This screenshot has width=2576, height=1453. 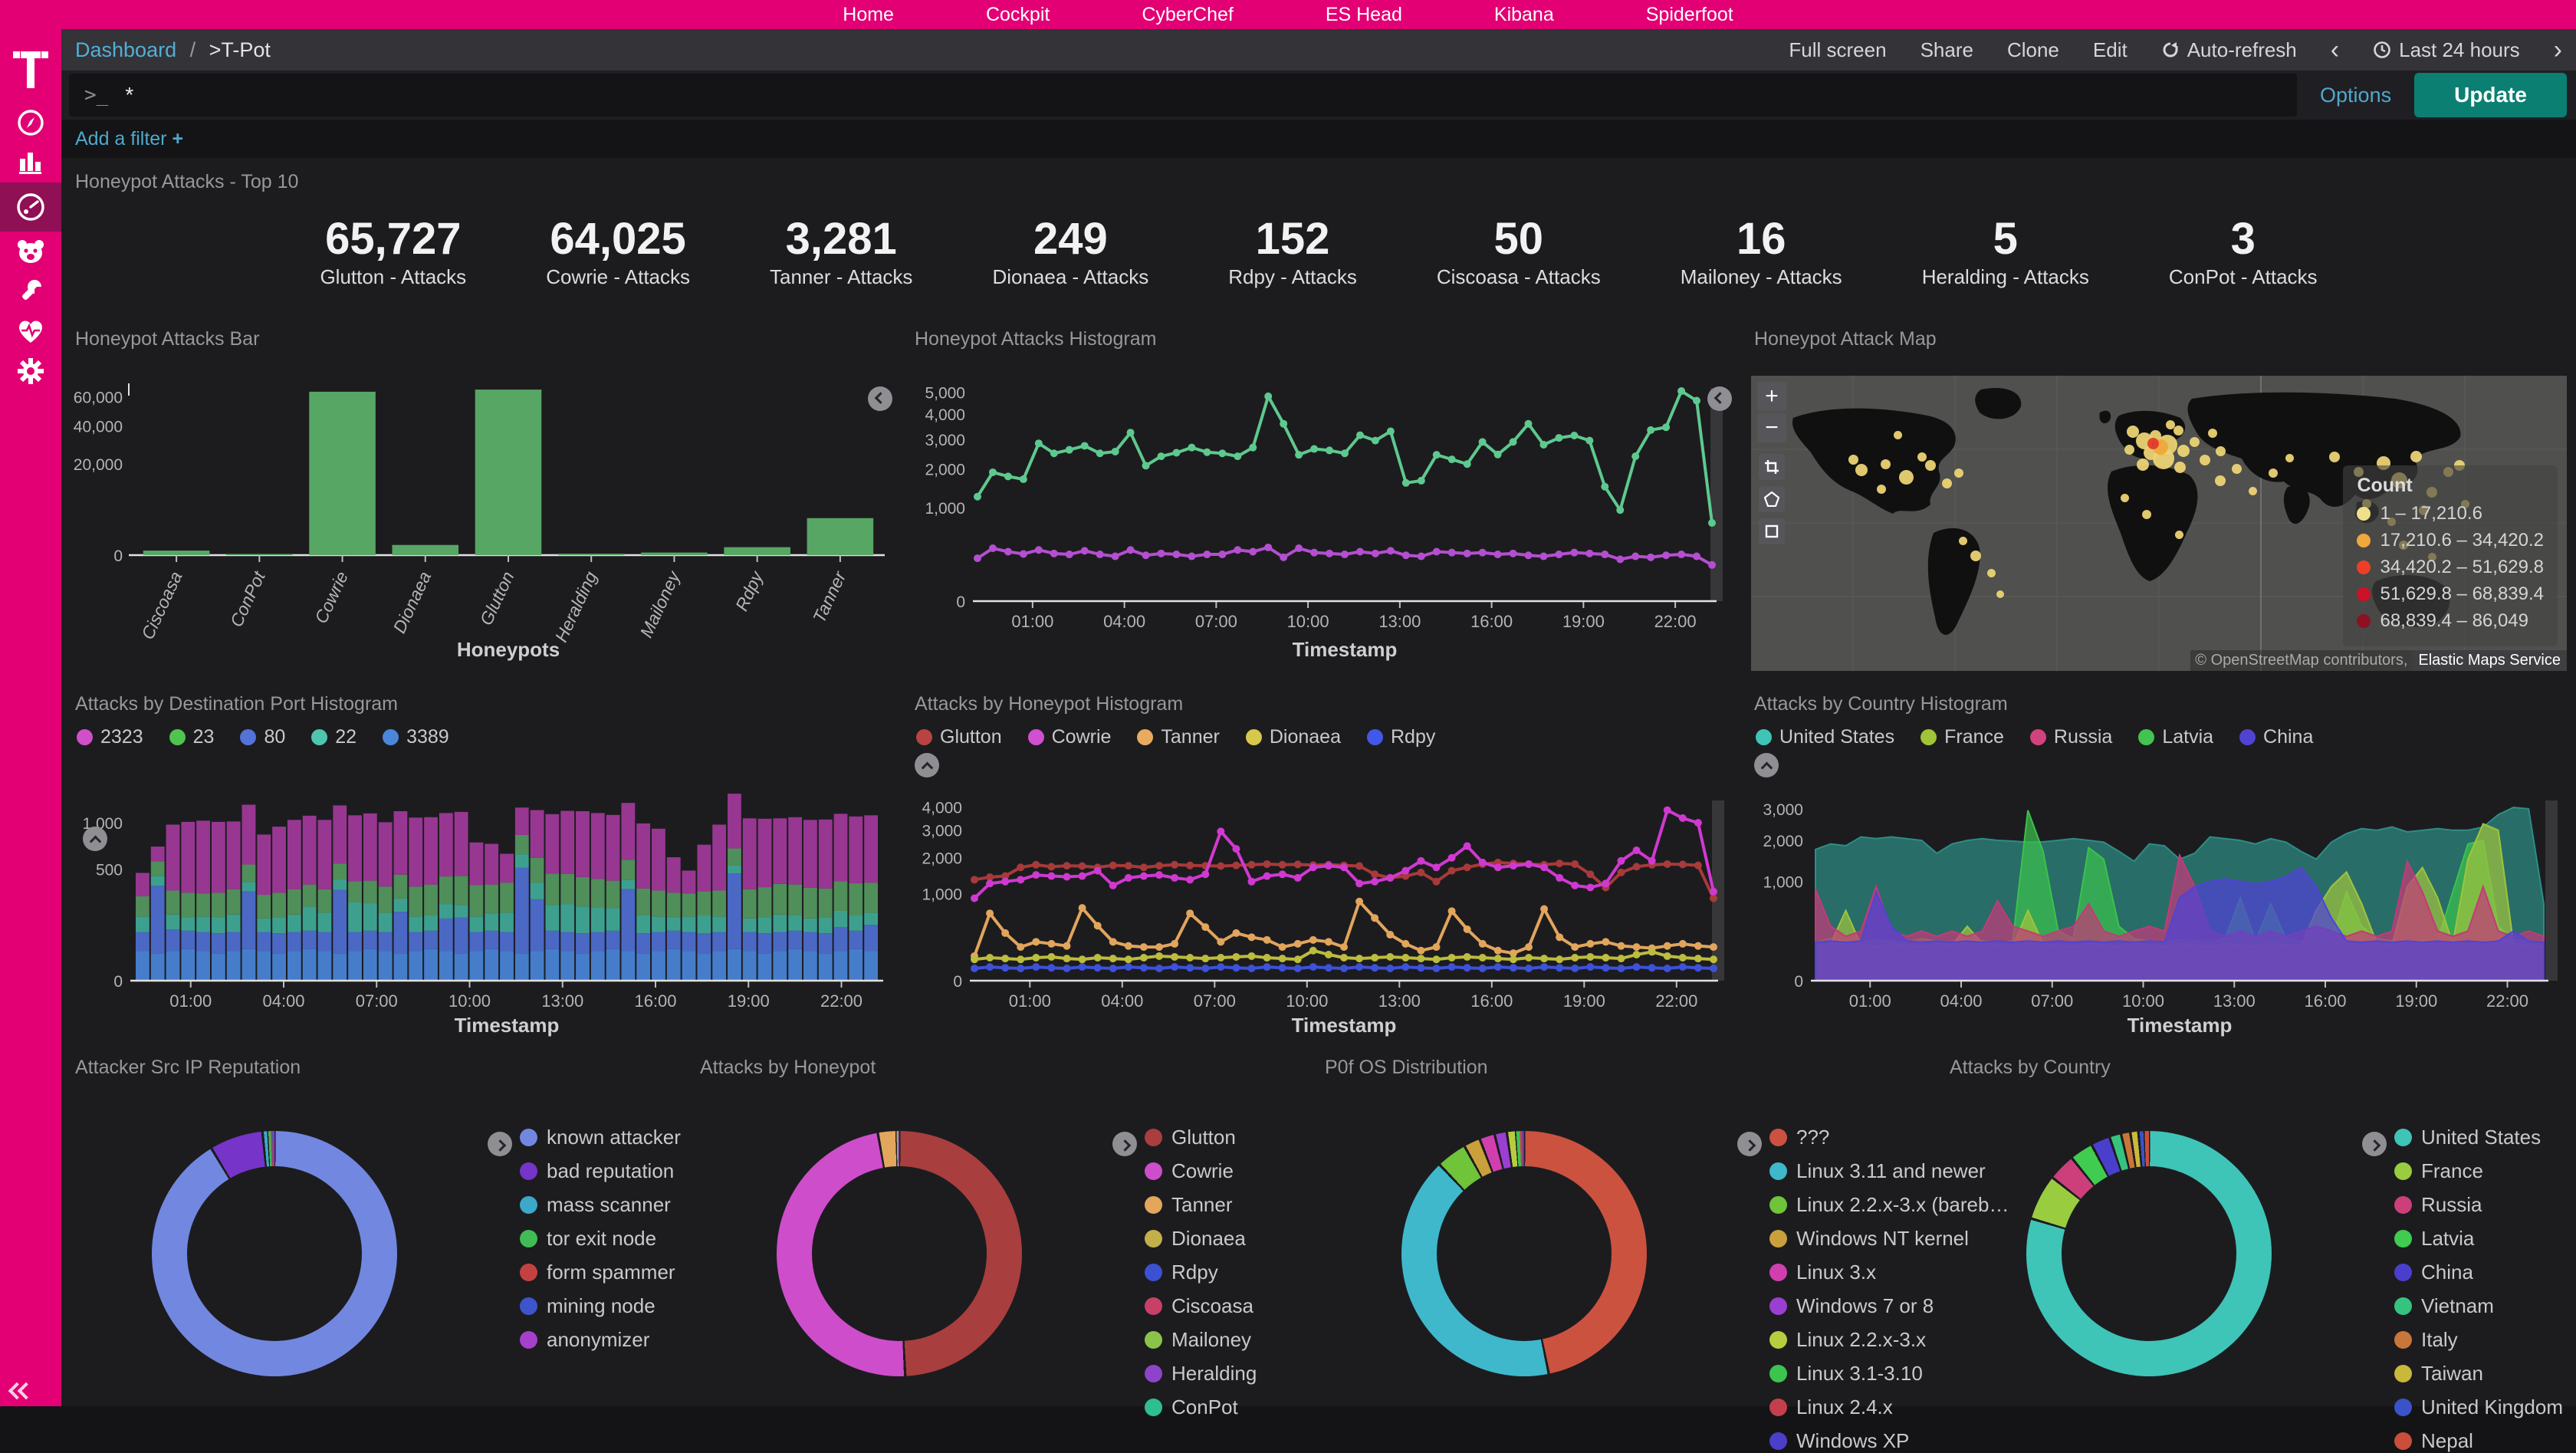 What do you see at coordinates (2110, 50) in the screenshot?
I see `menu-edit: Edit` at bounding box center [2110, 50].